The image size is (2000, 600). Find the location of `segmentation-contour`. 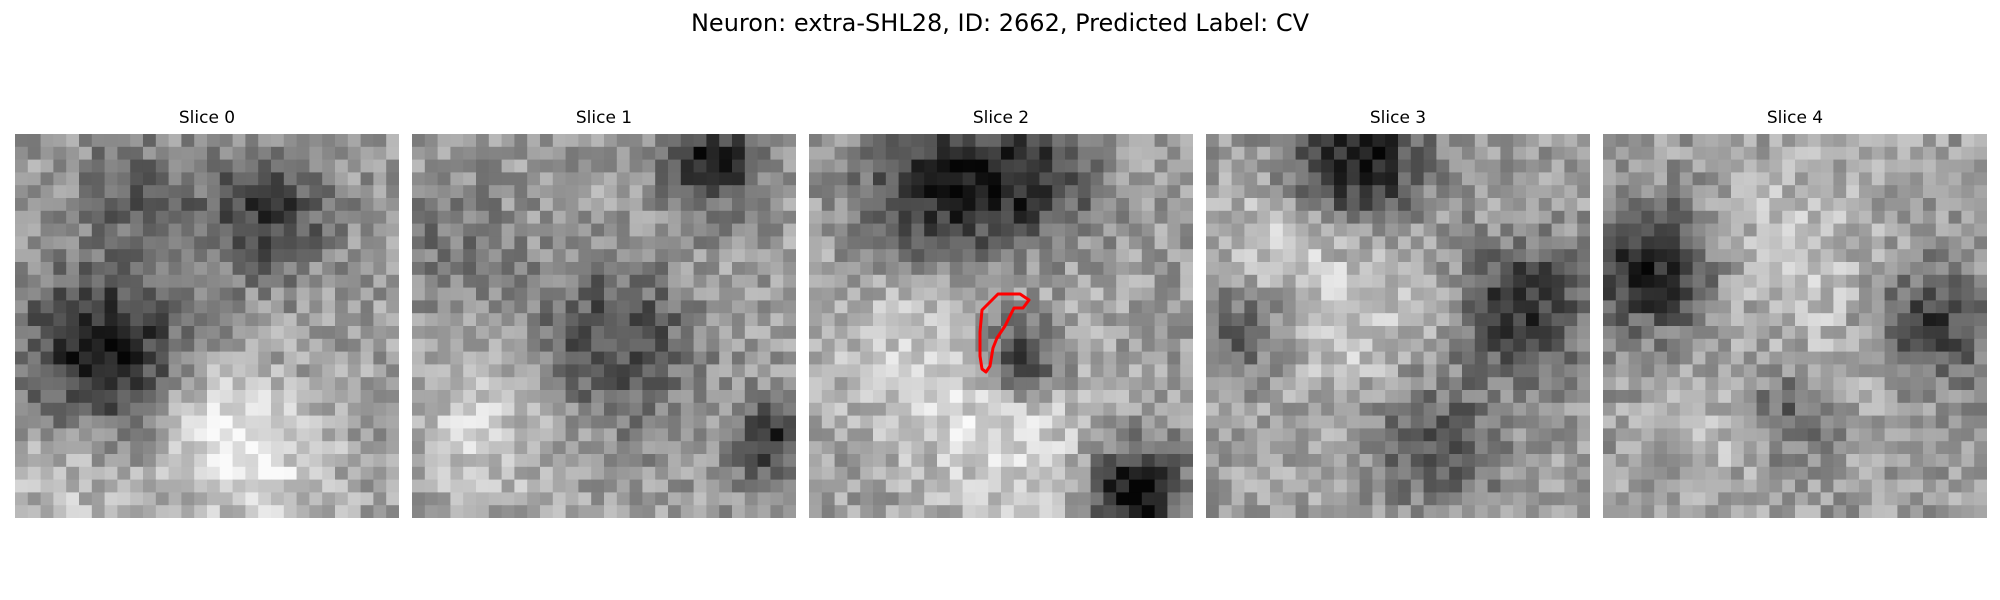

segmentation-contour is located at coordinates (1004, 333).